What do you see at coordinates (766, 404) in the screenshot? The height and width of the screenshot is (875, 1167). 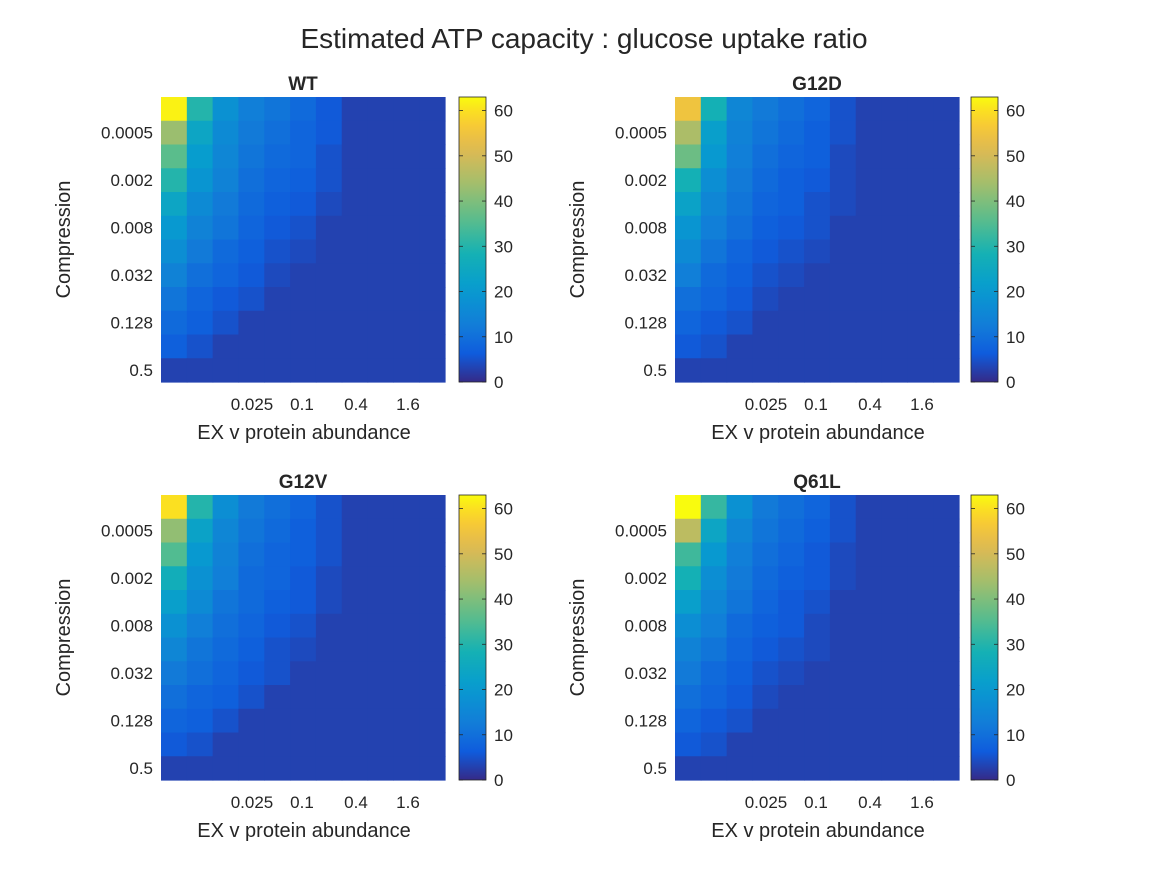 I see `x-tick-label: 0.025` at bounding box center [766, 404].